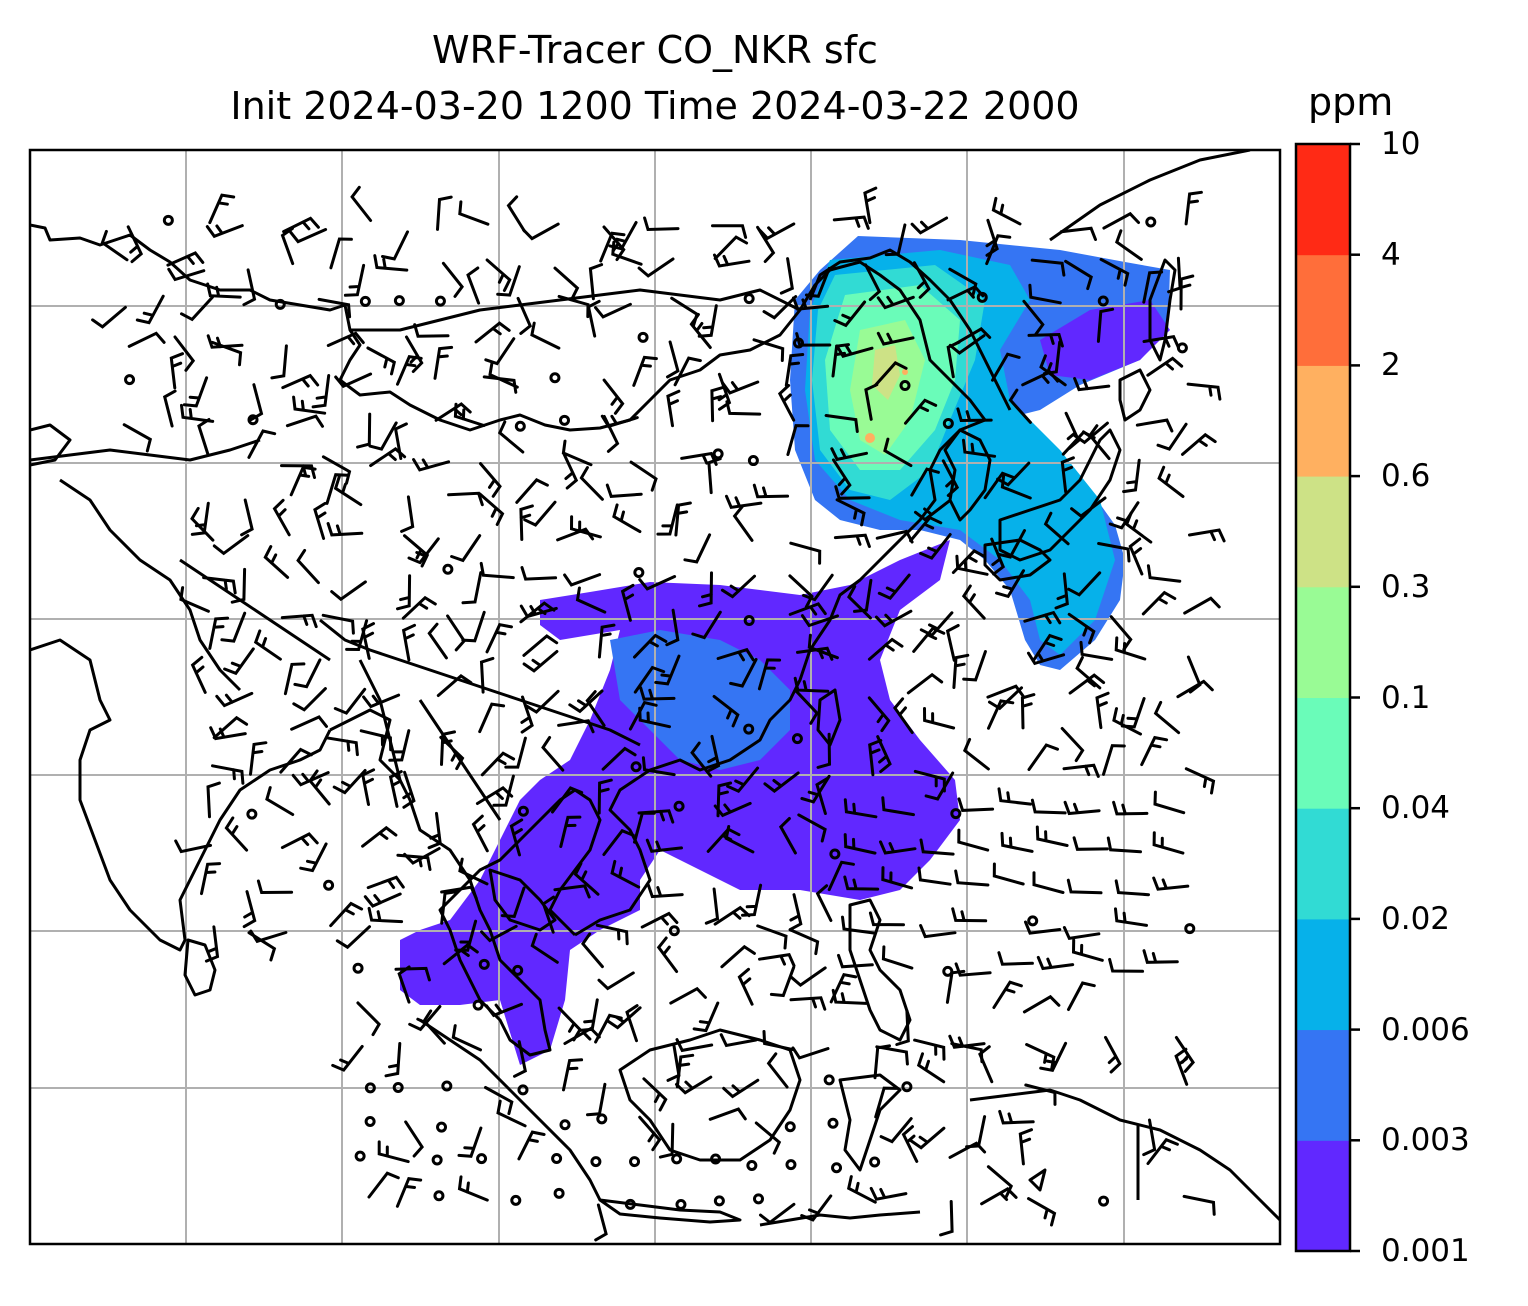  Describe the element at coordinates (1351, 102) in the screenshot. I see `colorbar-unit: ppm` at that location.